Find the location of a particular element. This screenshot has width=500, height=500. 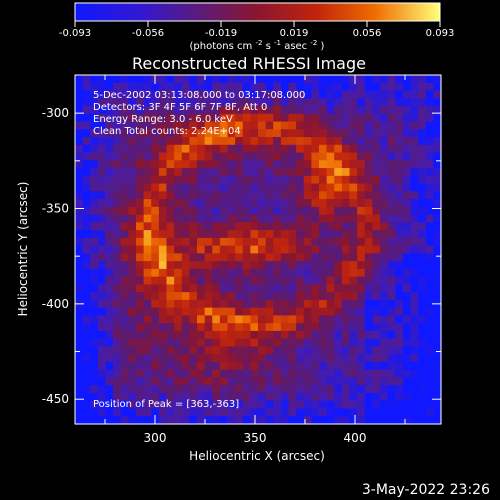

y-axis-label: Heliocentric Y (arcsec) is located at coordinates (23, 249).